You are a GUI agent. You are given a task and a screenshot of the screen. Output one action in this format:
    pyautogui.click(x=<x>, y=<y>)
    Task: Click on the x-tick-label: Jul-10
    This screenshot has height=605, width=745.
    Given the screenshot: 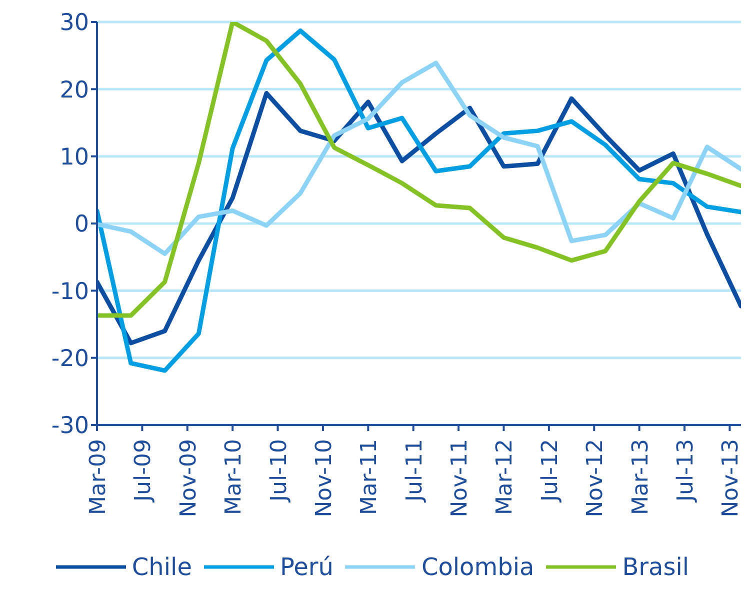 What is the action you would take?
    pyautogui.click(x=279, y=471)
    